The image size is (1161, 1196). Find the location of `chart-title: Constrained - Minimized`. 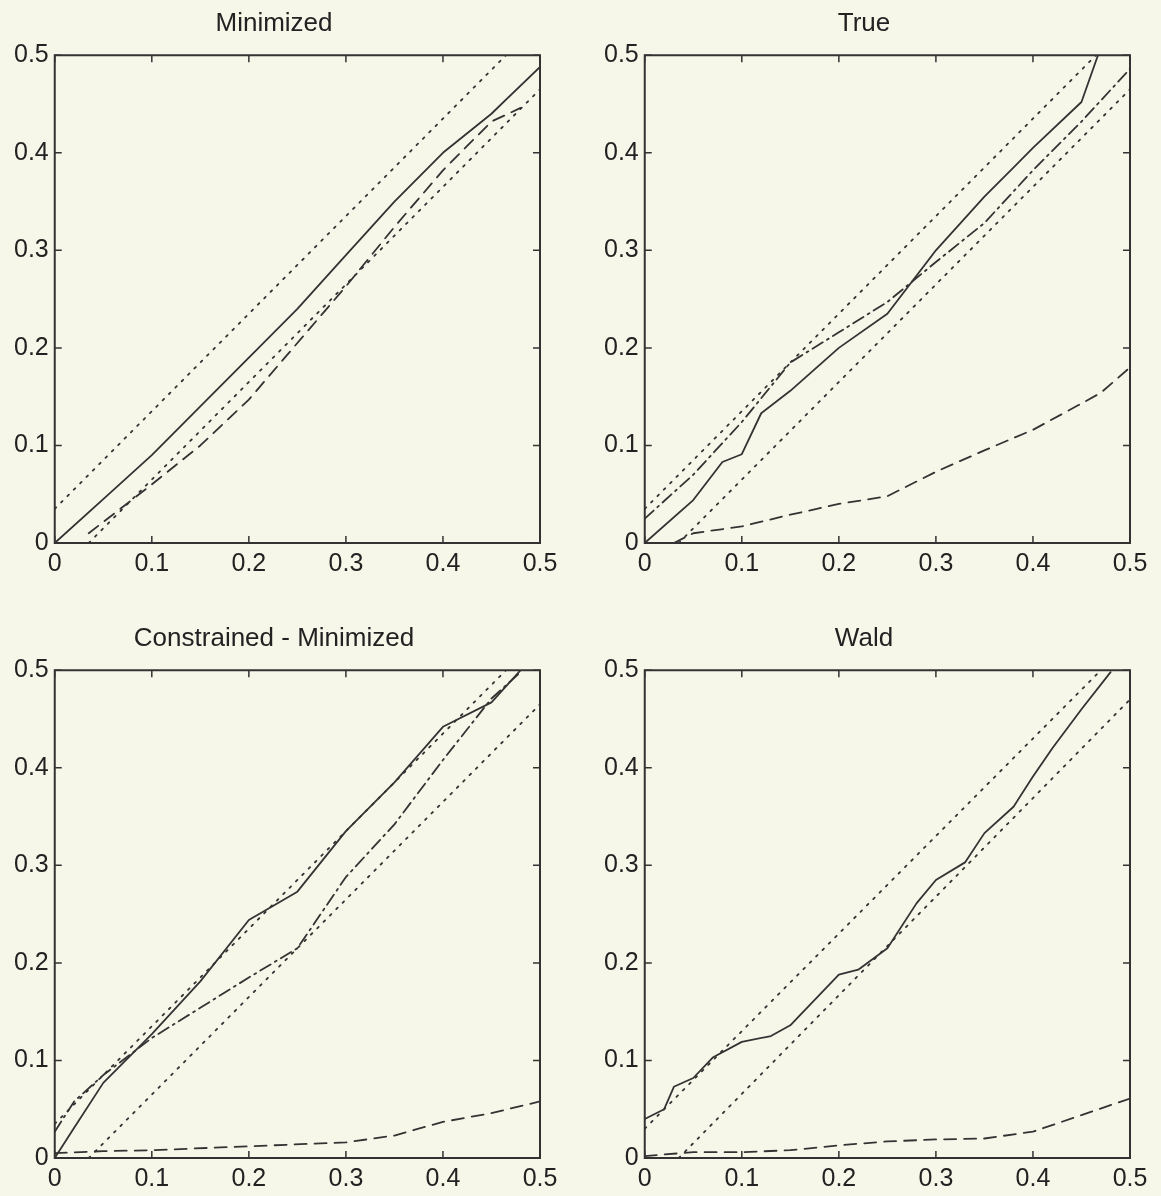

chart-title: Constrained - Minimized is located at coordinates (274, 636).